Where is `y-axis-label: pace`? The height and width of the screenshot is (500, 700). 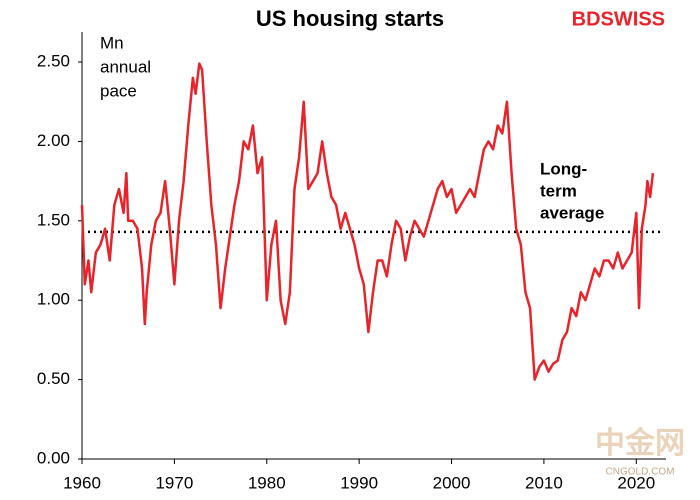
y-axis-label: pace is located at coordinates (118, 90).